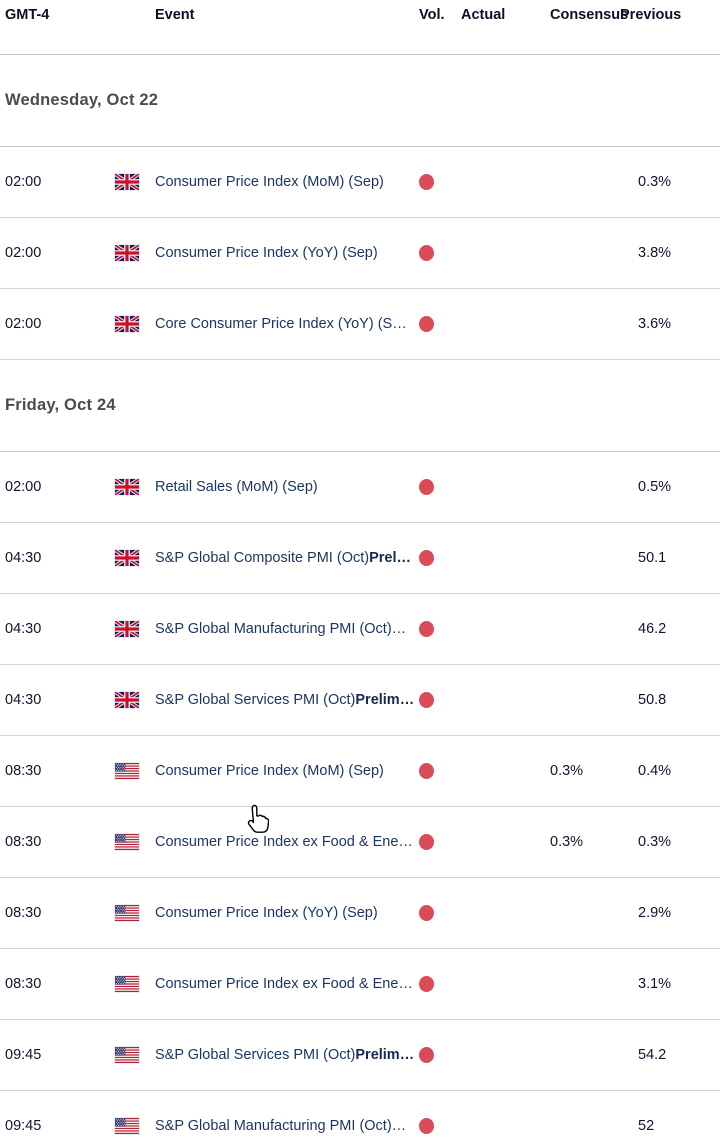 The image size is (720, 1147). I want to click on col-header-event: Event, so click(175, 15).